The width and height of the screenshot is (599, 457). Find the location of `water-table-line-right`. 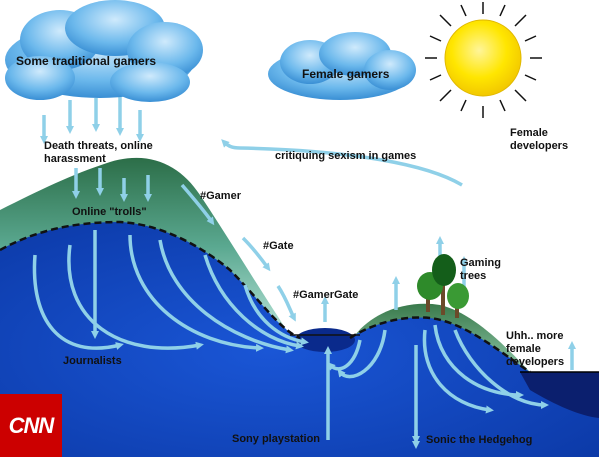

water-table-line-right is located at coordinates (440, 345).